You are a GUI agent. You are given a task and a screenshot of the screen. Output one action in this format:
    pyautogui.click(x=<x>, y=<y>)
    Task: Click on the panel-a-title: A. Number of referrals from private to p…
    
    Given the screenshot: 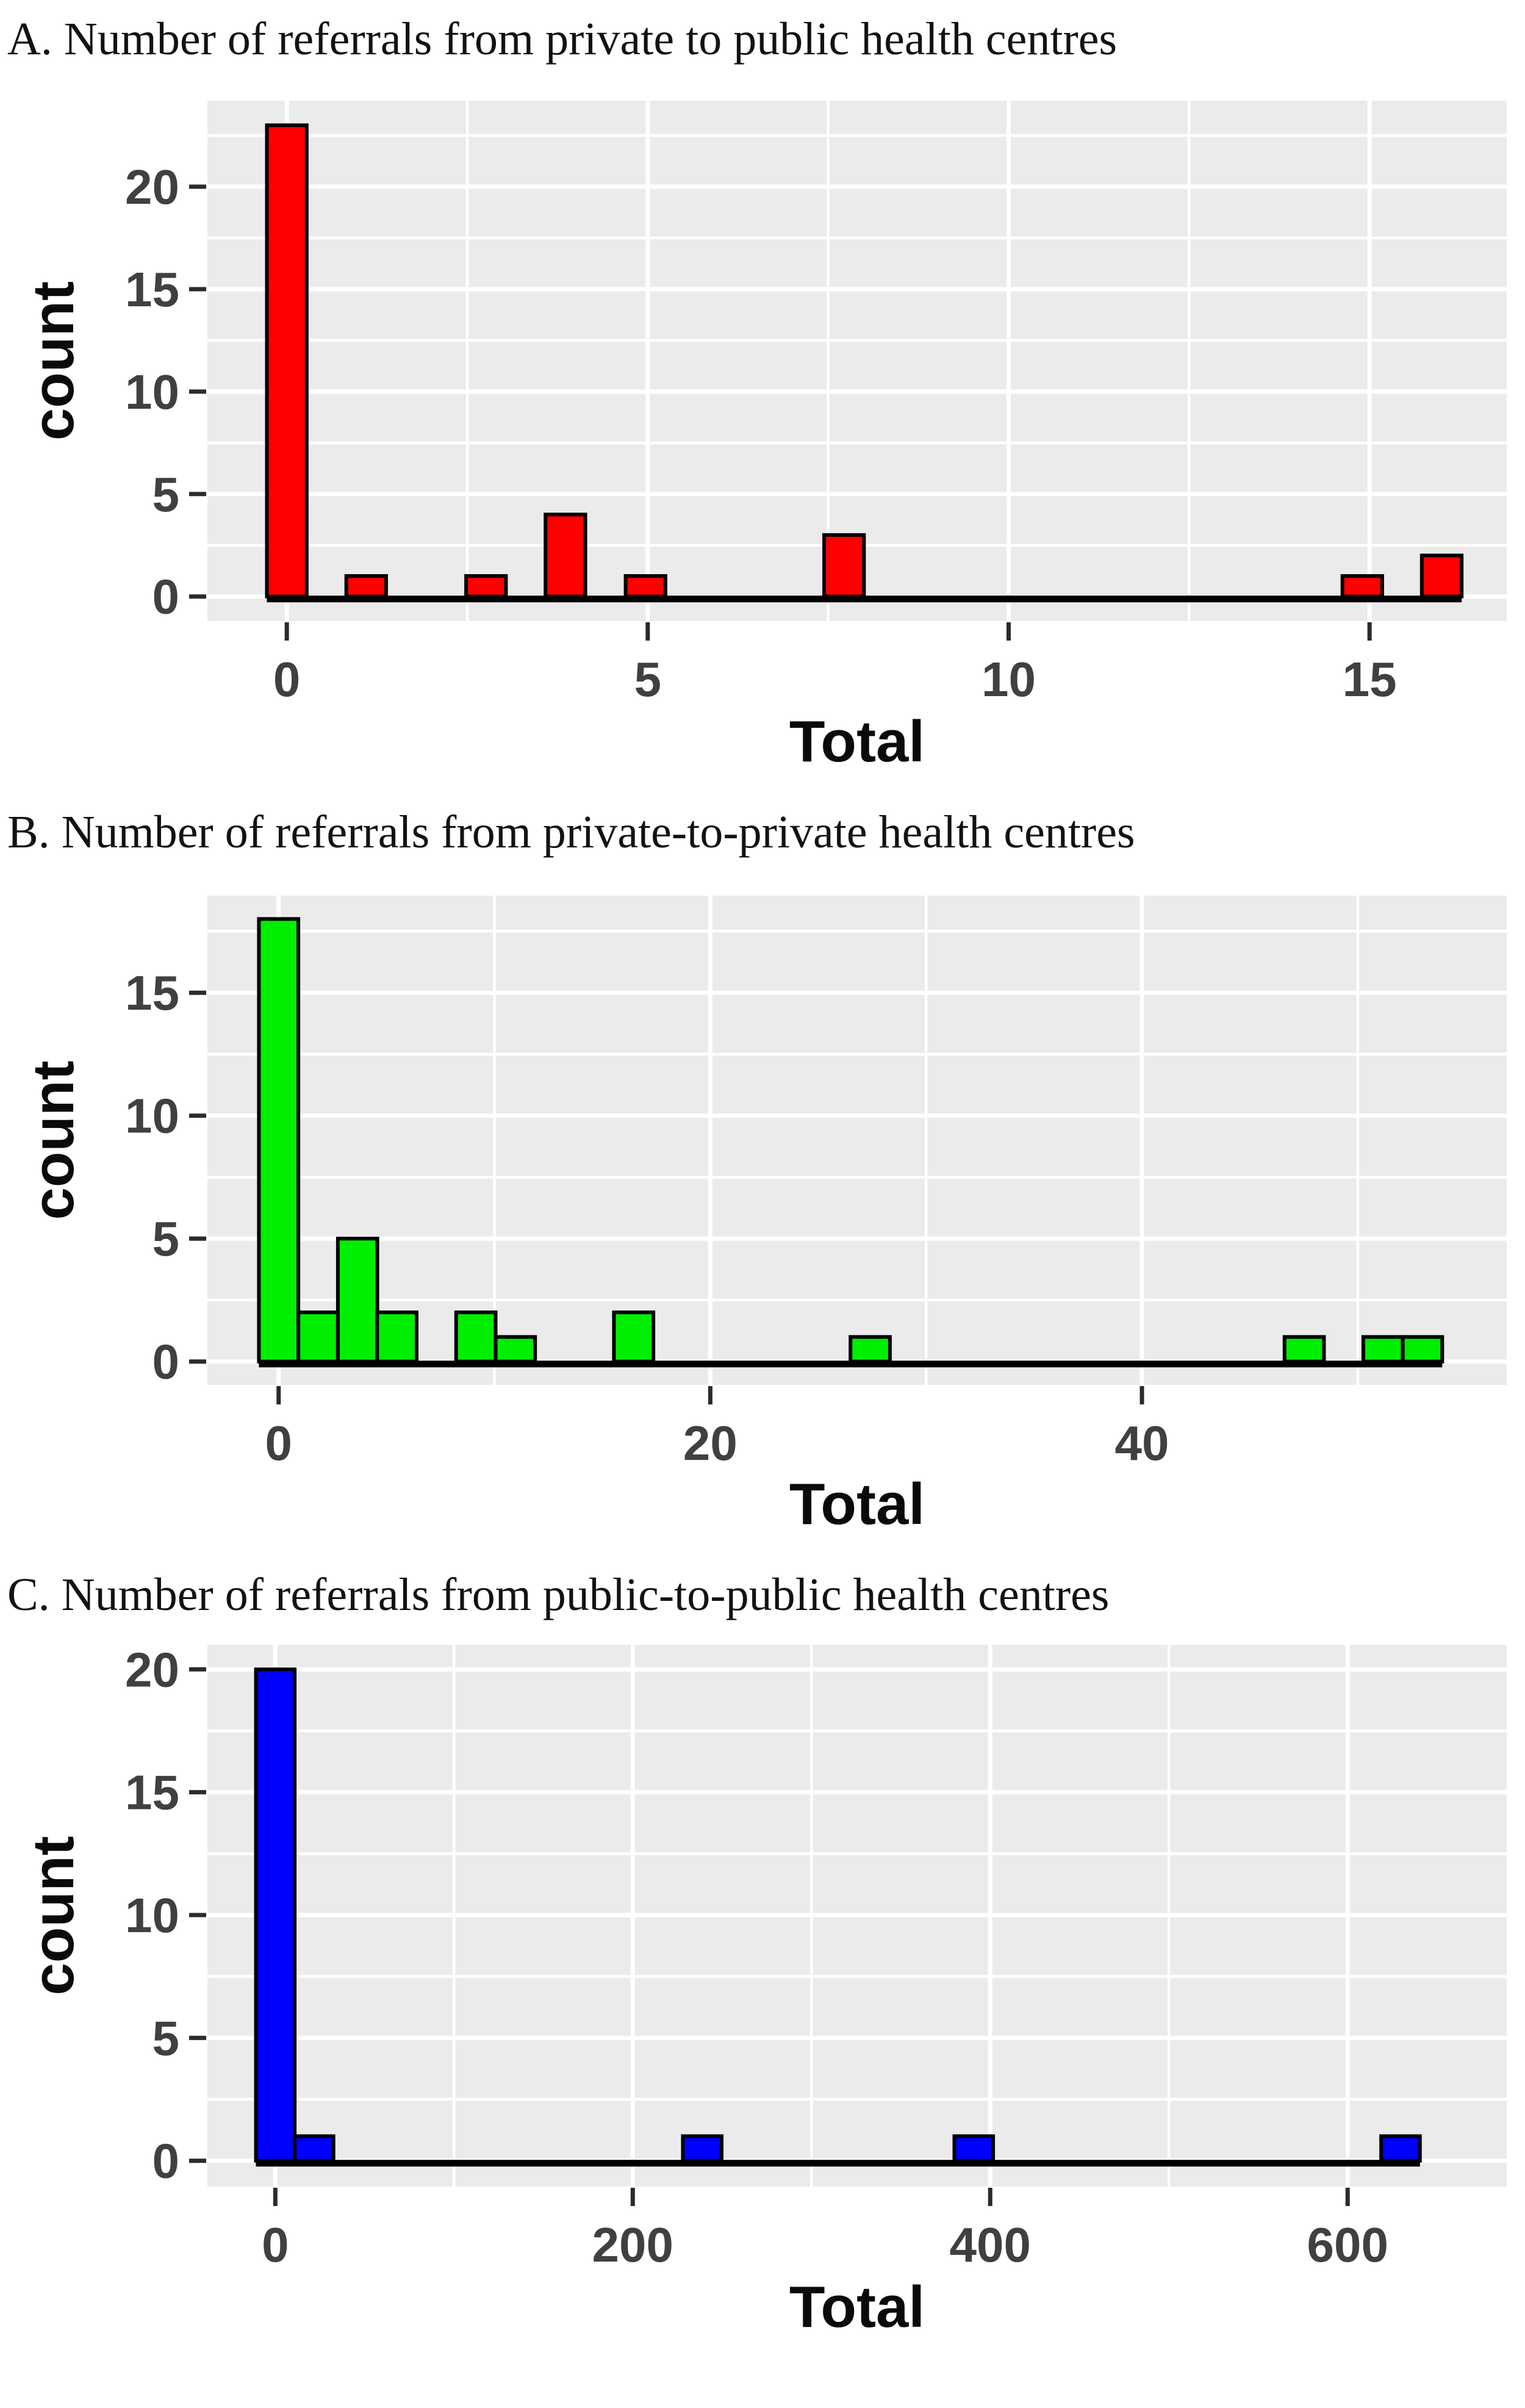 What is the action you would take?
    pyautogui.click(x=562, y=39)
    